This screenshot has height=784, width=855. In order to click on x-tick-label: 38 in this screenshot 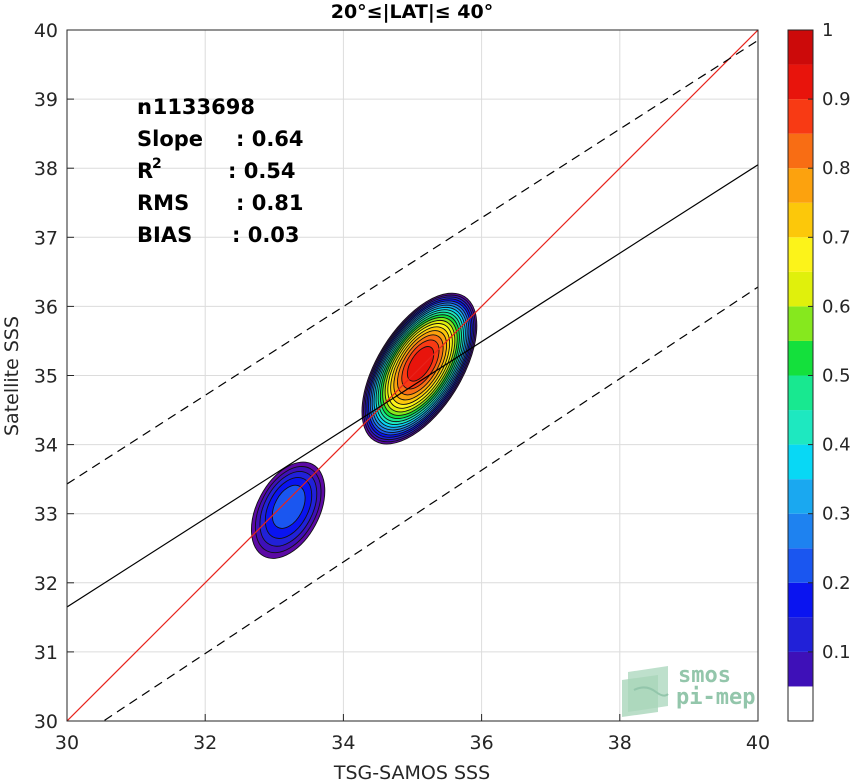, I will do `click(620, 743)`.